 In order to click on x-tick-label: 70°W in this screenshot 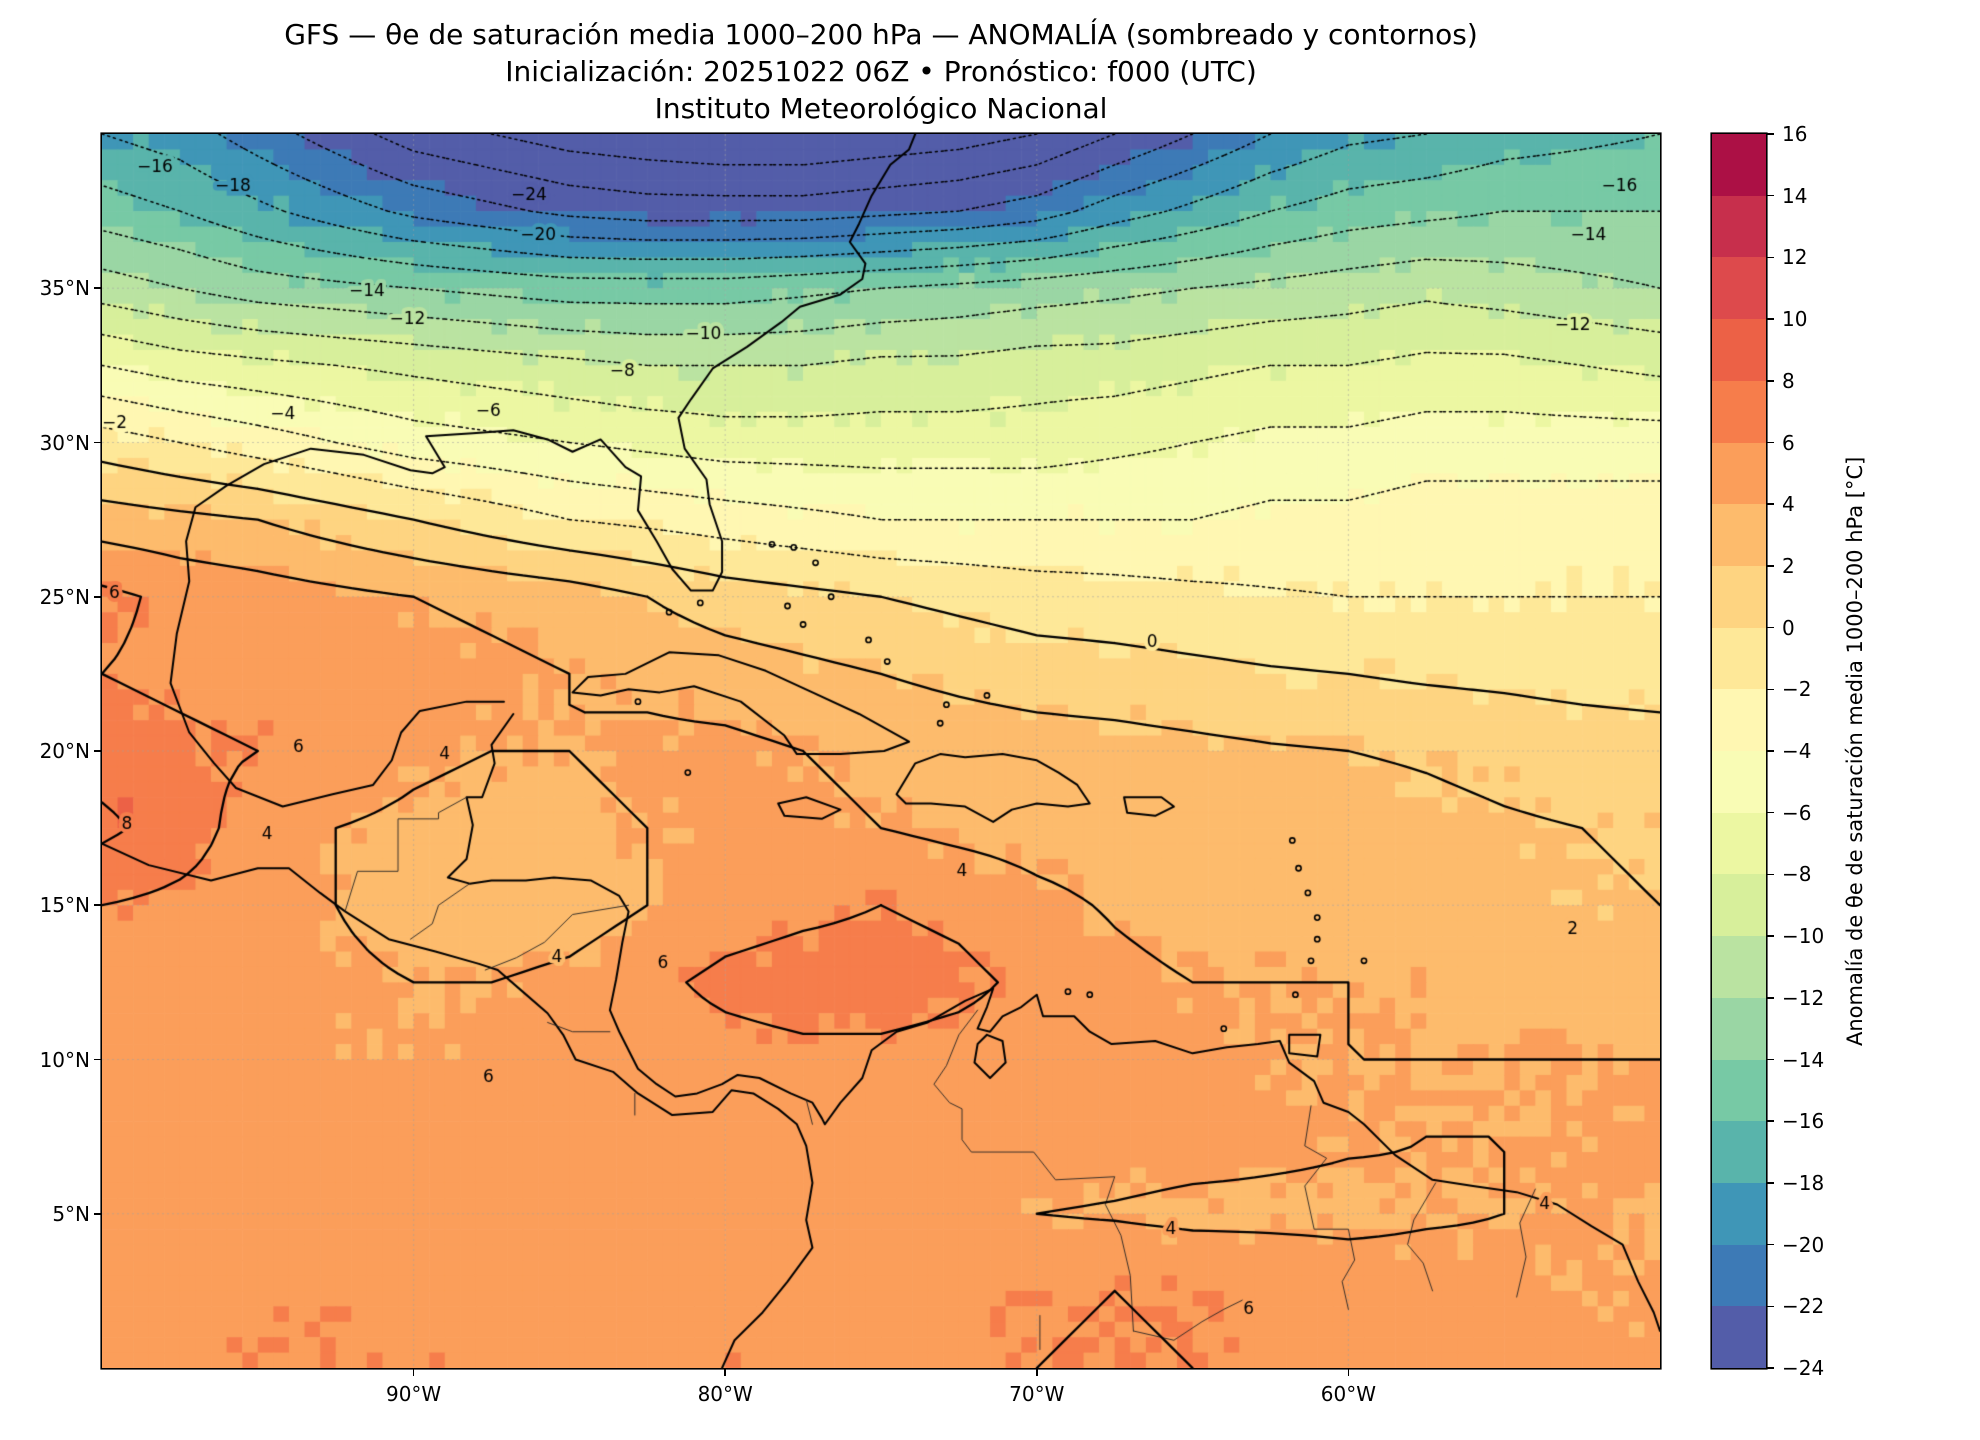, I will do `click(1037, 1394)`.